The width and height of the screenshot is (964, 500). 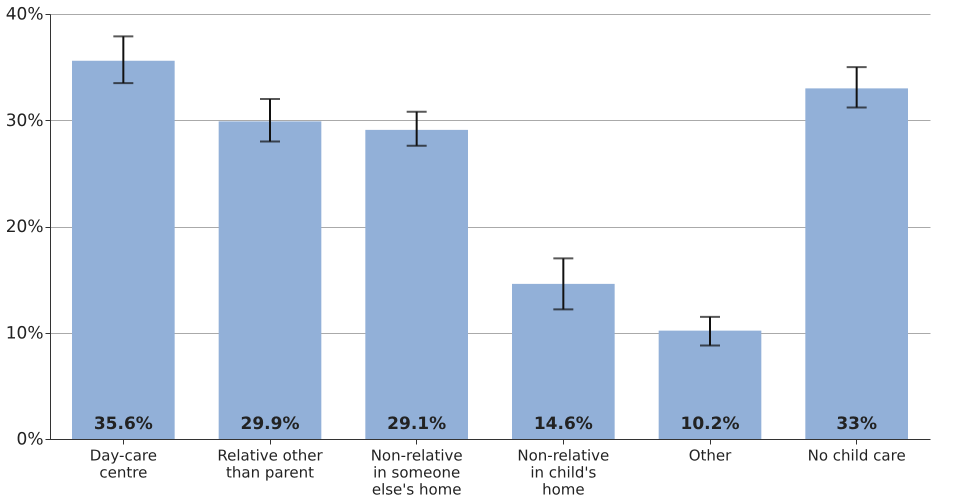 What do you see at coordinates (857, 455) in the screenshot?
I see `x-tick-label: No child care` at bounding box center [857, 455].